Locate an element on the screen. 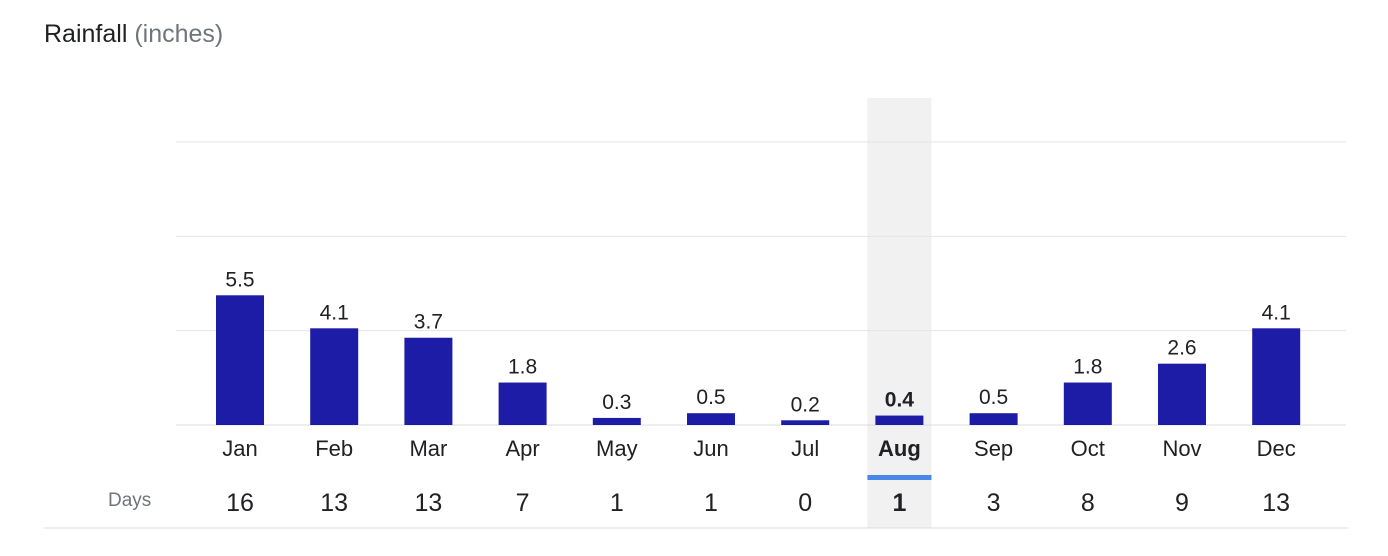  value-label-may: 0.3 is located at coordinates (616, 402).